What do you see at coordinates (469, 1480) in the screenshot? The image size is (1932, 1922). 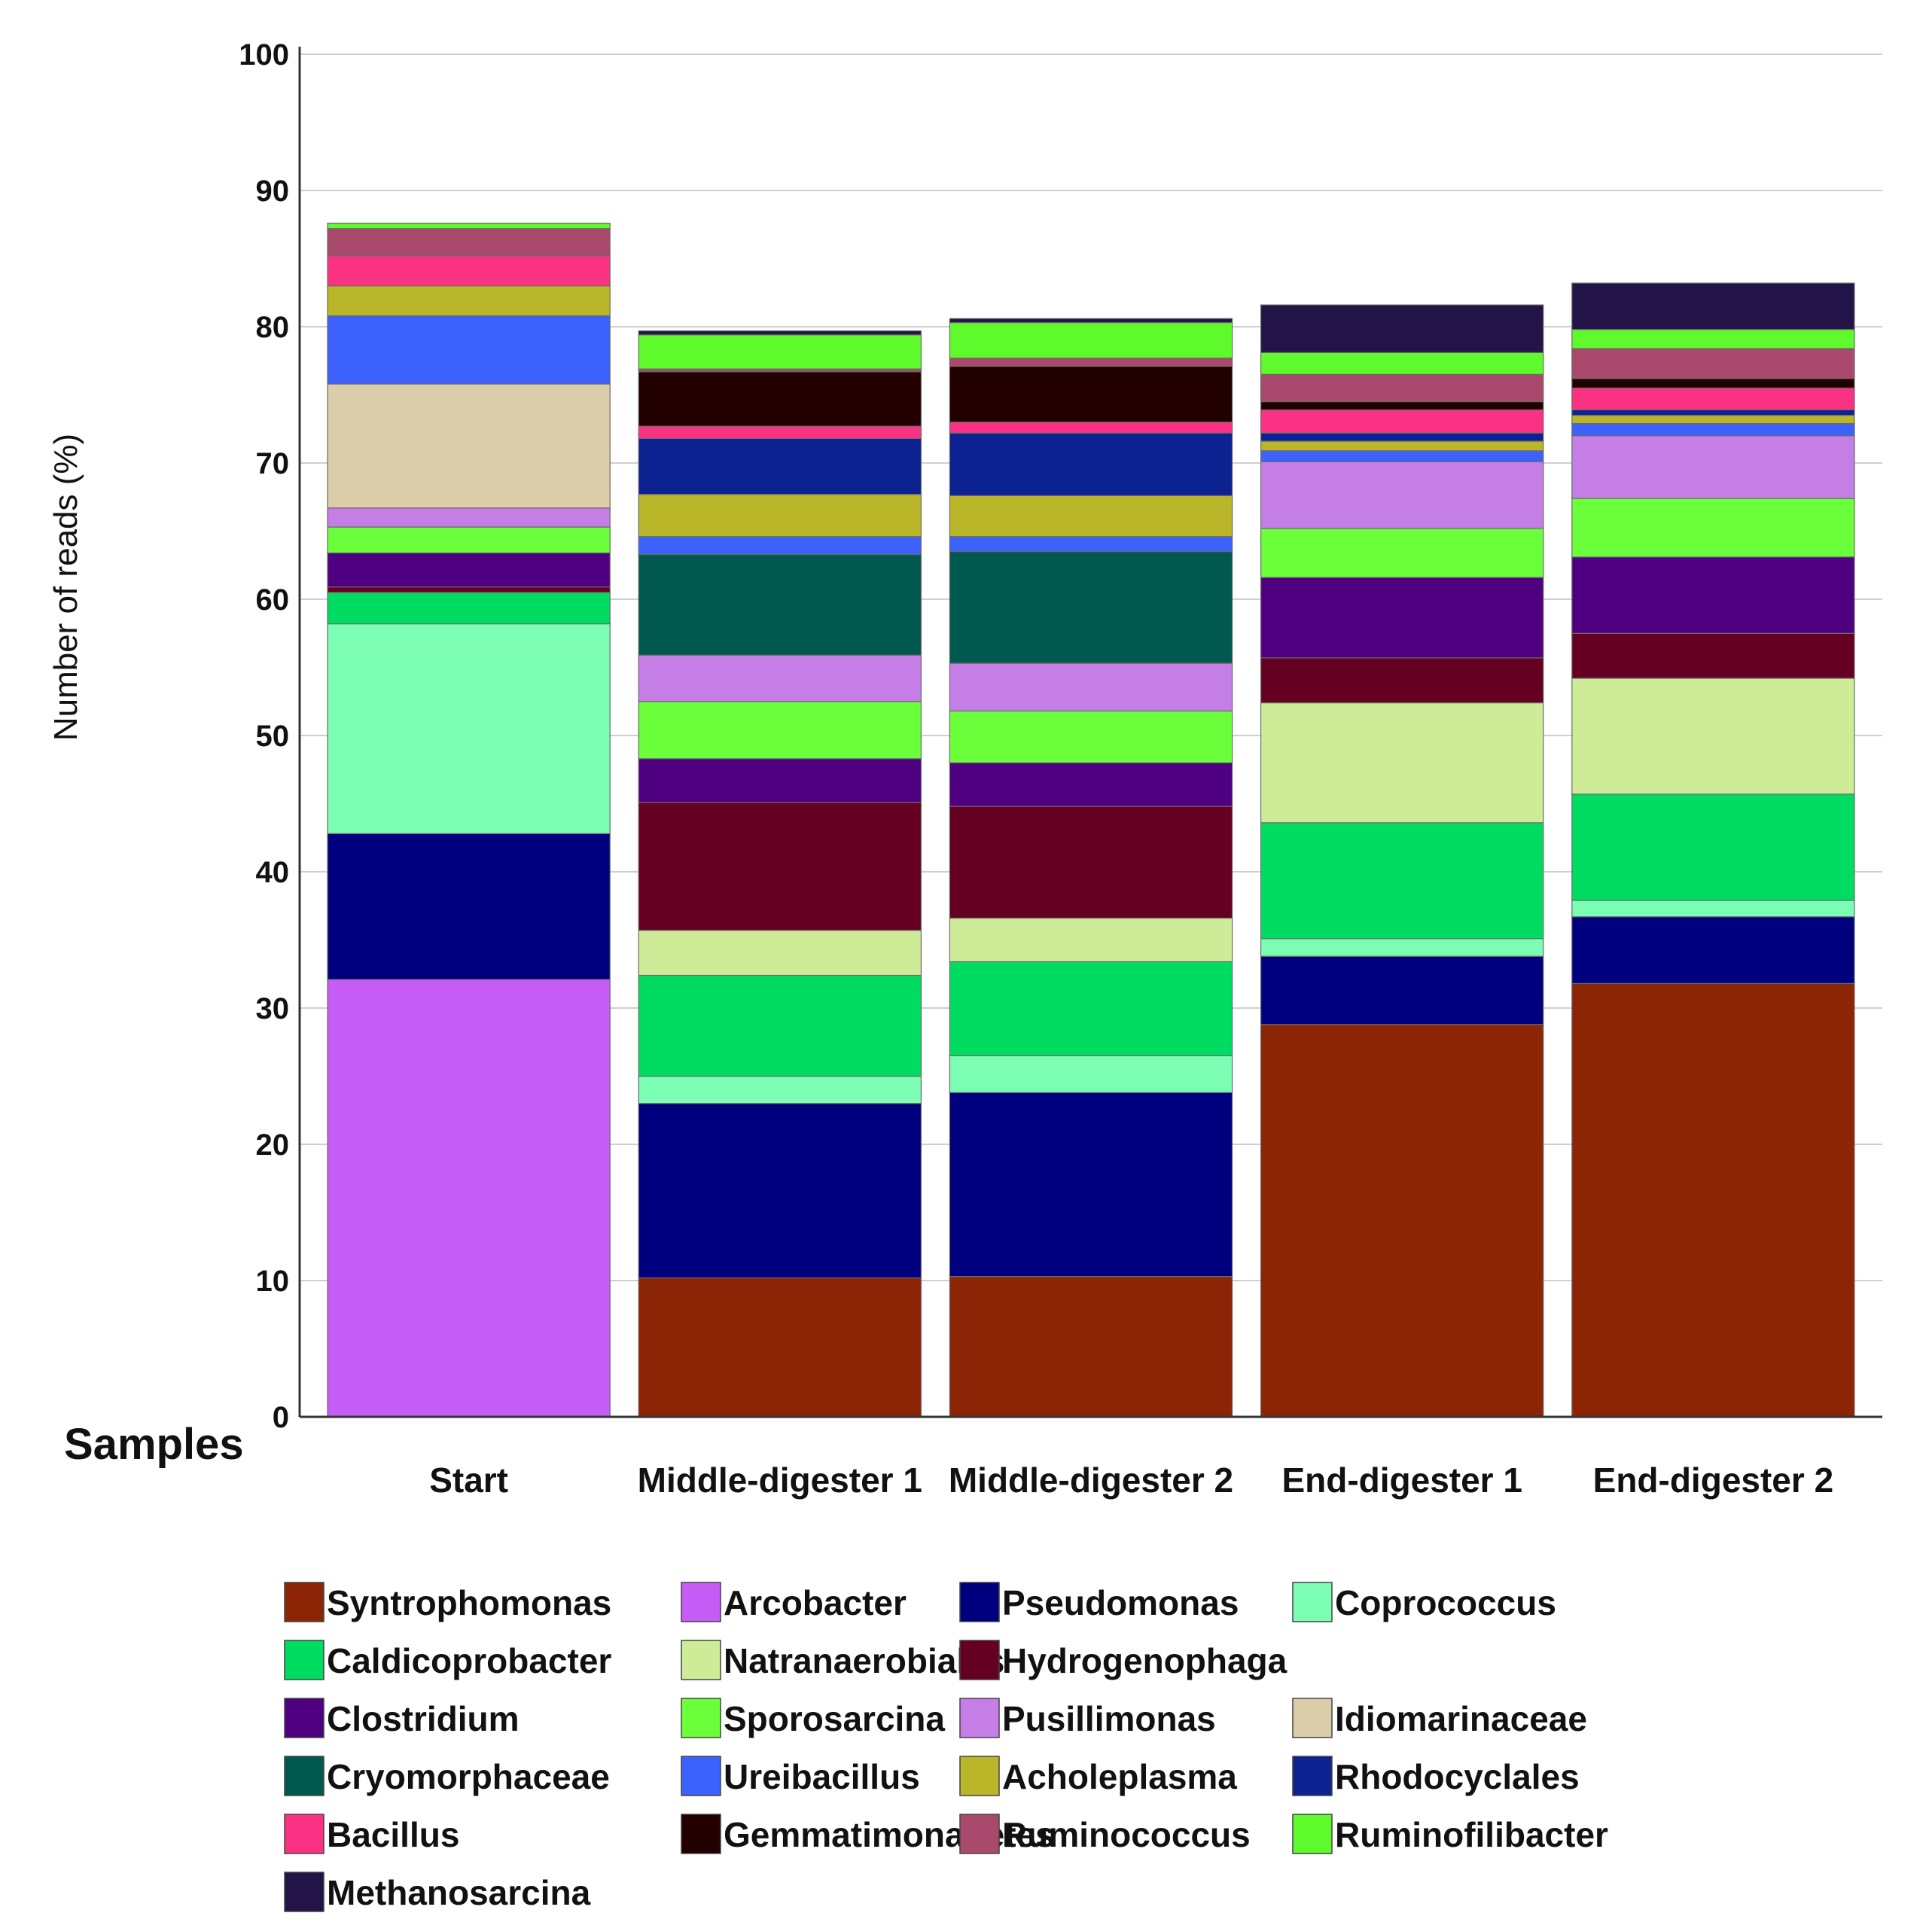 I see `x-tick-label: Start` at bounding box center [469, 1480].